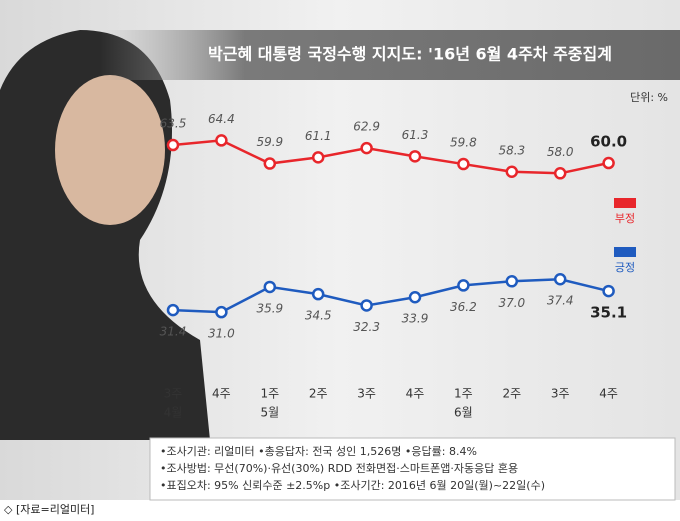 This screenshot has height=521, width=680. Describe the element at coordinates (463, 143) in the screenshot. I see `value-label: 59.8` at that location.